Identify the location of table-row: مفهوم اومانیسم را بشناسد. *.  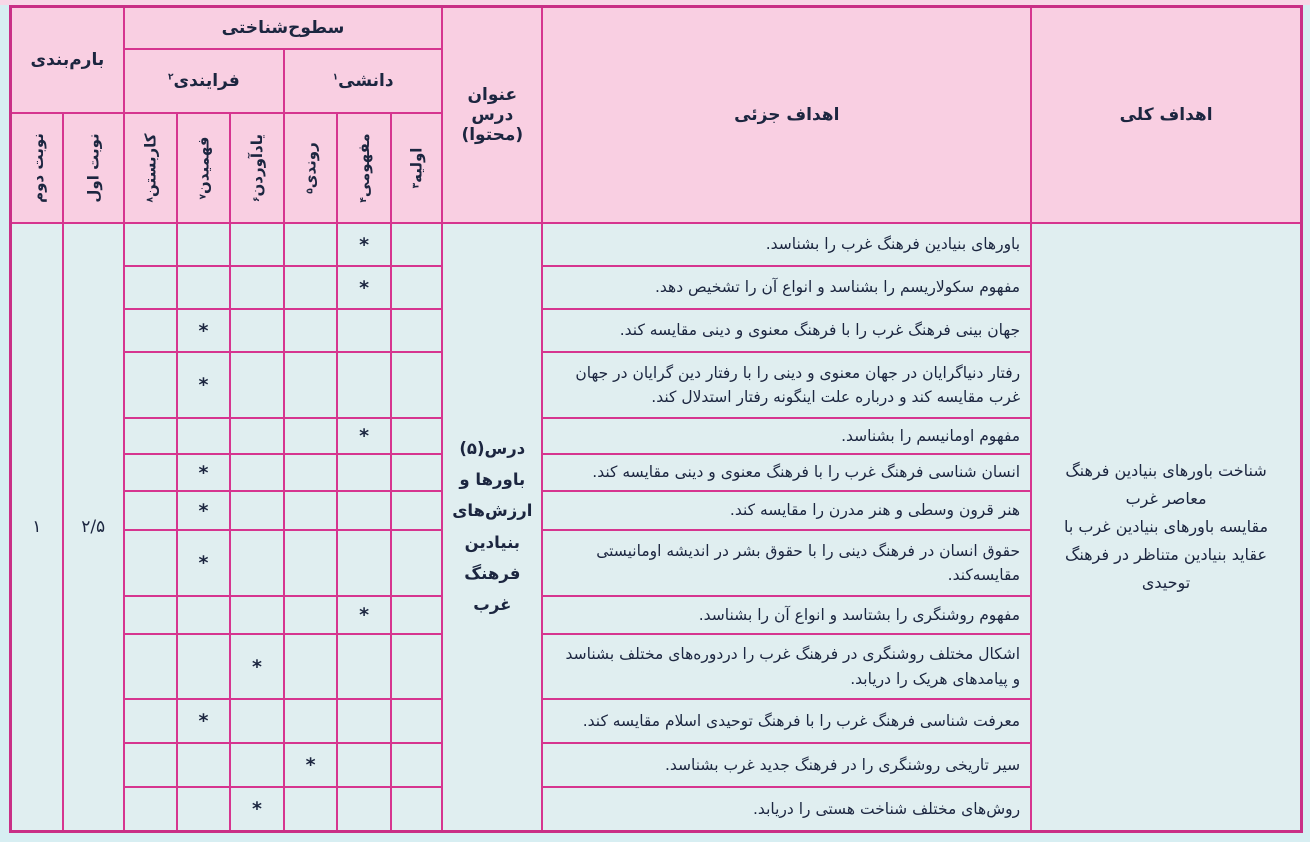
(656, 436).